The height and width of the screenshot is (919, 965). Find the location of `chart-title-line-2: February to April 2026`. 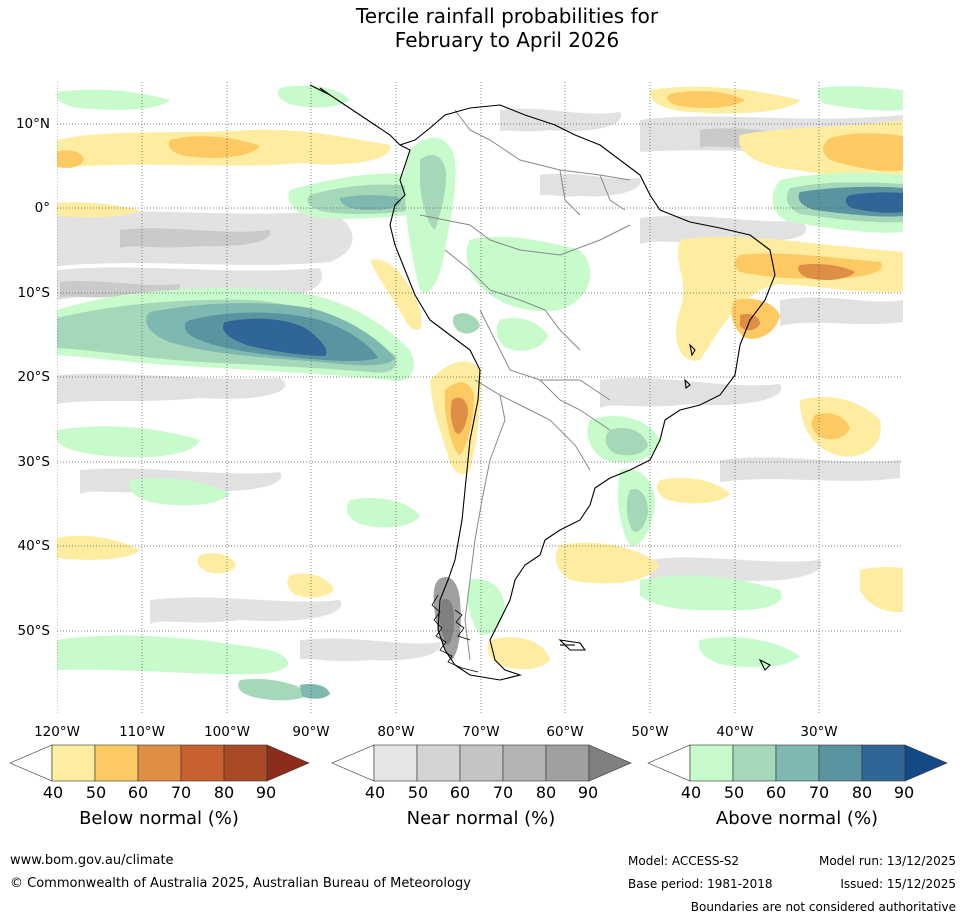

chart-title-line-2: February to April 2026 is located at coordinates (507, 40).